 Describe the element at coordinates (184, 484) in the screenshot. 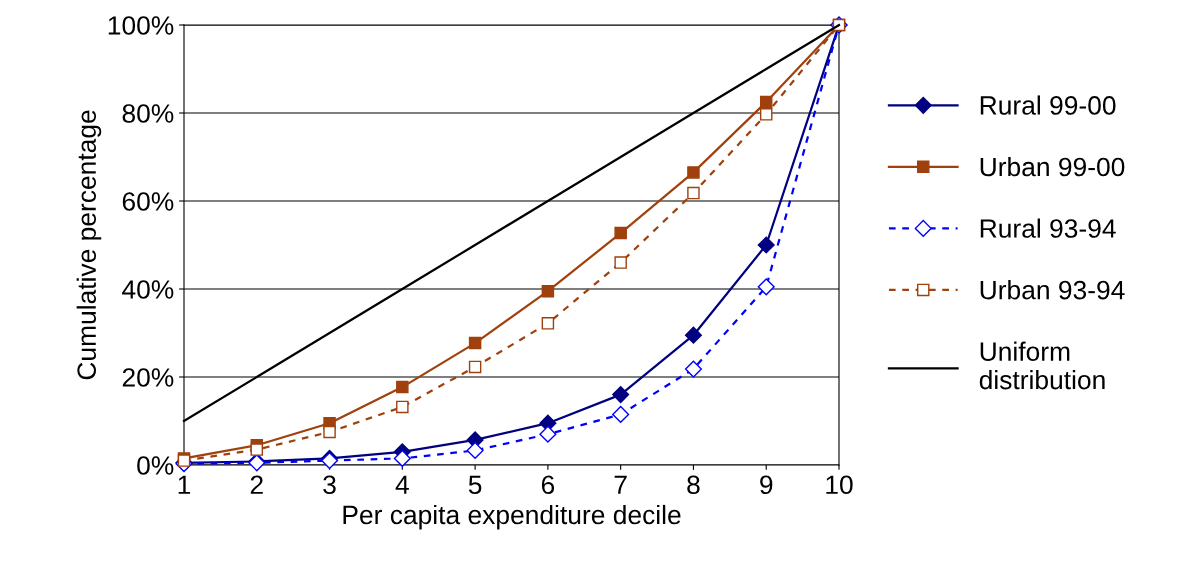

I see `x-tick-label: 1` at that location.